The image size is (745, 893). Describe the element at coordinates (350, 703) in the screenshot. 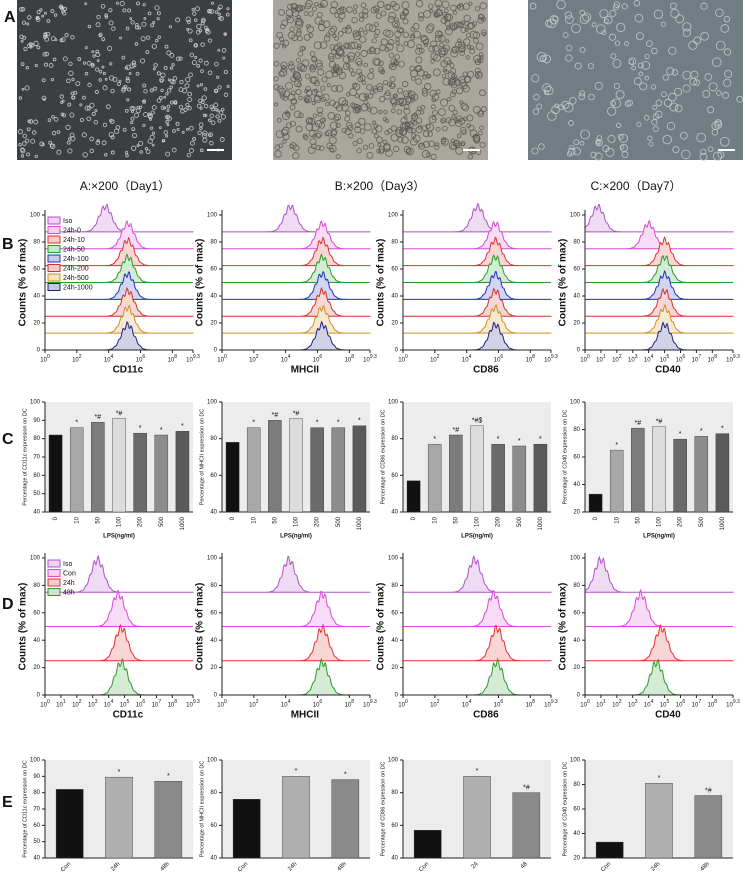

I see `x-tick-label: 10⁸` at that location.